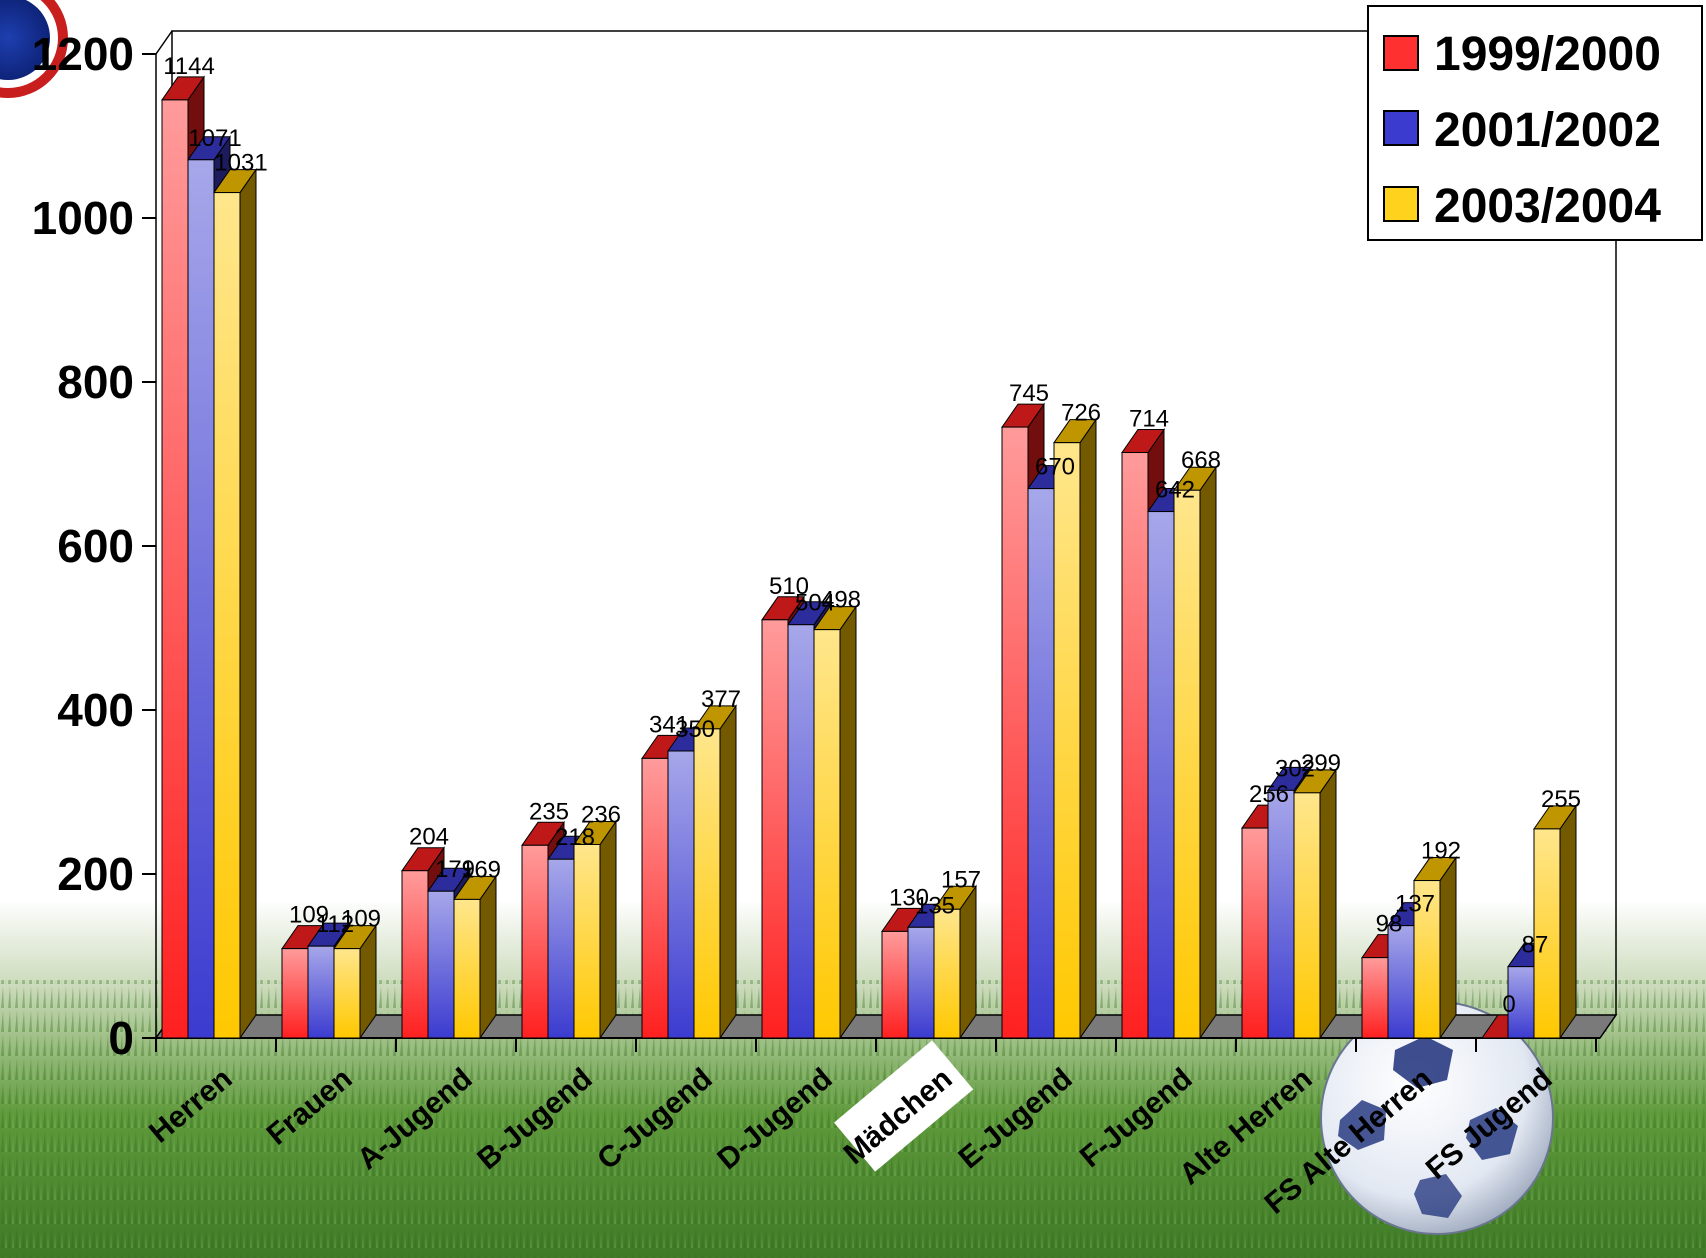 The height and width of the screenshot is (1258, 1706). I want to click on y-tick-label: 1000, so click(83, 218).